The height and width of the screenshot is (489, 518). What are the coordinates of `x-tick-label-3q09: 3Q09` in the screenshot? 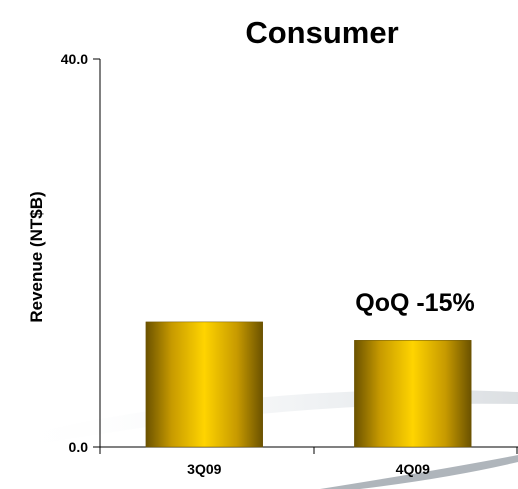 It's located at (204, 469).